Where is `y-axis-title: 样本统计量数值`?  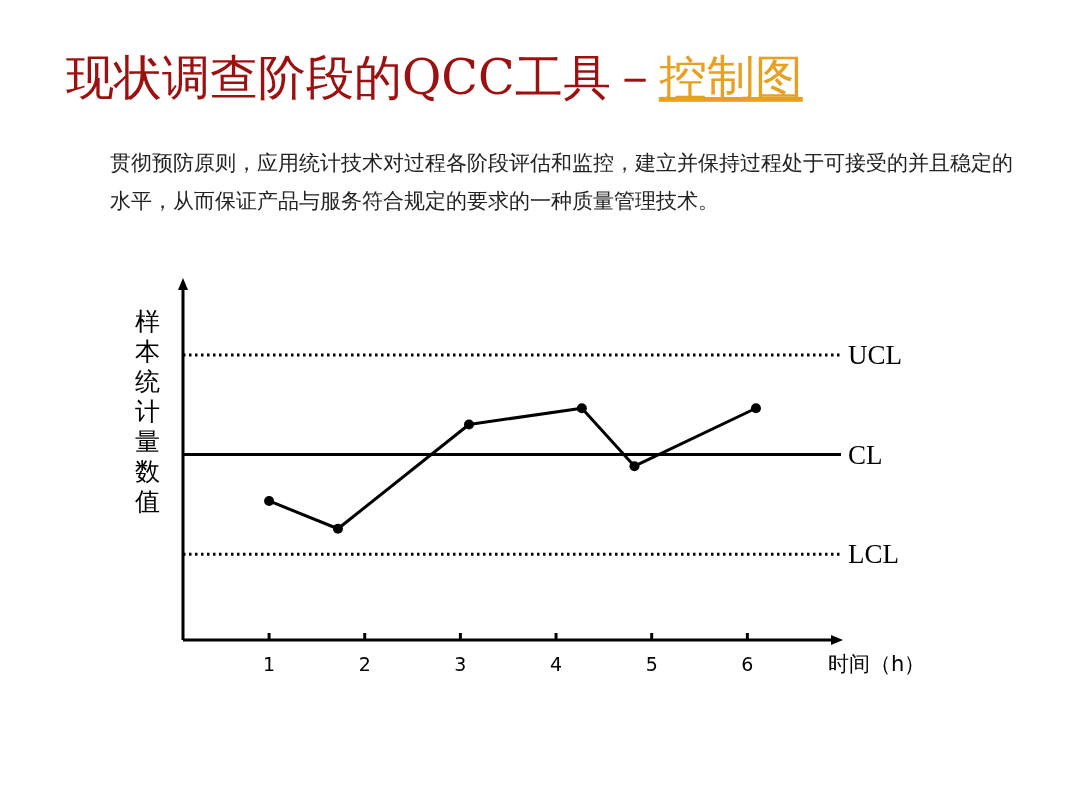 y-axis-title: 样本统计量数值 is located at coordinates (147, 411).